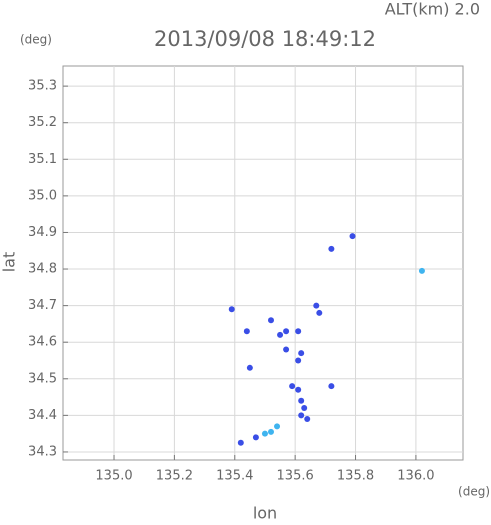  What do you see at coordinates (355, 476) in the screenshot?
I see `x-tick-label: 135.8` at bounding box center [355, 476].